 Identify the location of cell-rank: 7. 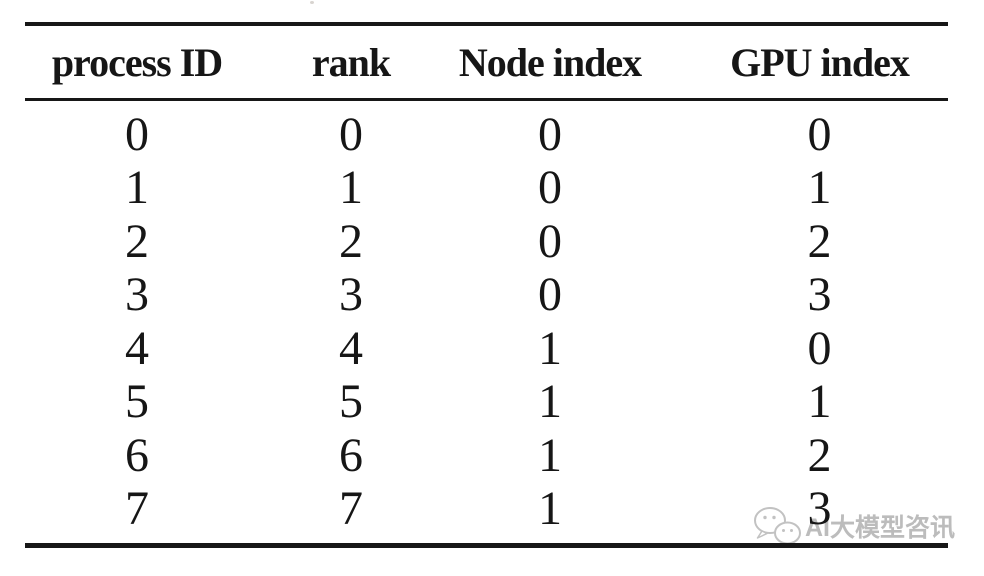
(351, 509).